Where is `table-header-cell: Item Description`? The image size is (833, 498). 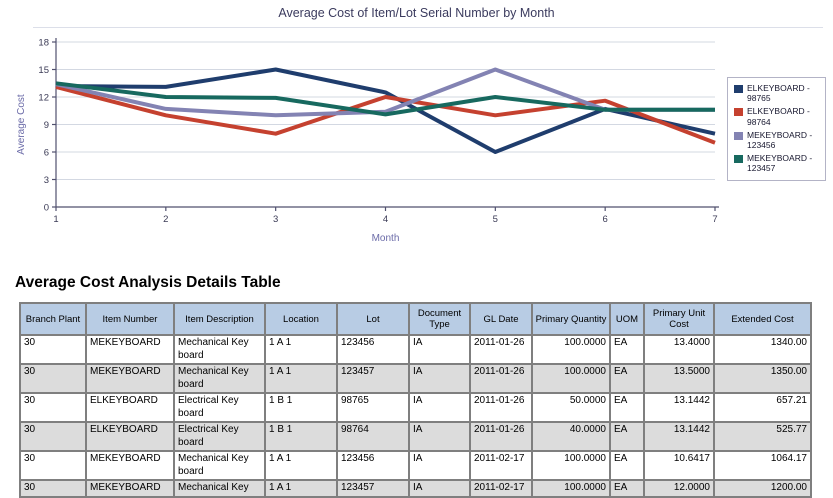
table-header-cell: Item Description is located at coordinates (219, 319).